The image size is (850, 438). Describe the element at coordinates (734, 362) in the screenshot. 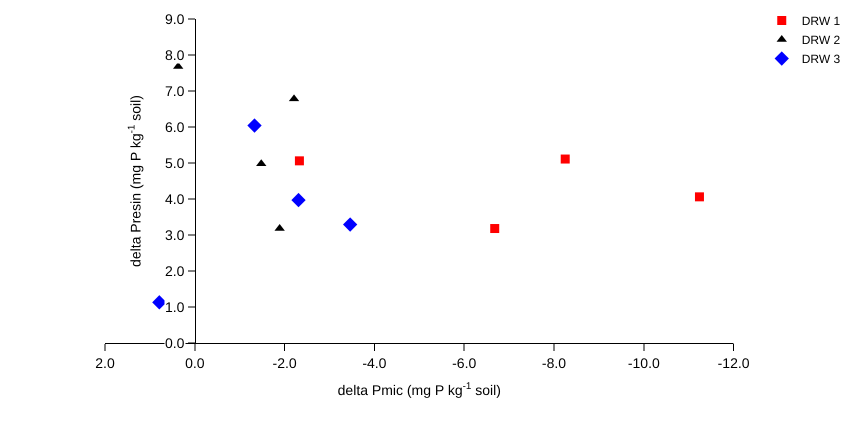

I see `x-tick-label: -12.0` at that location.